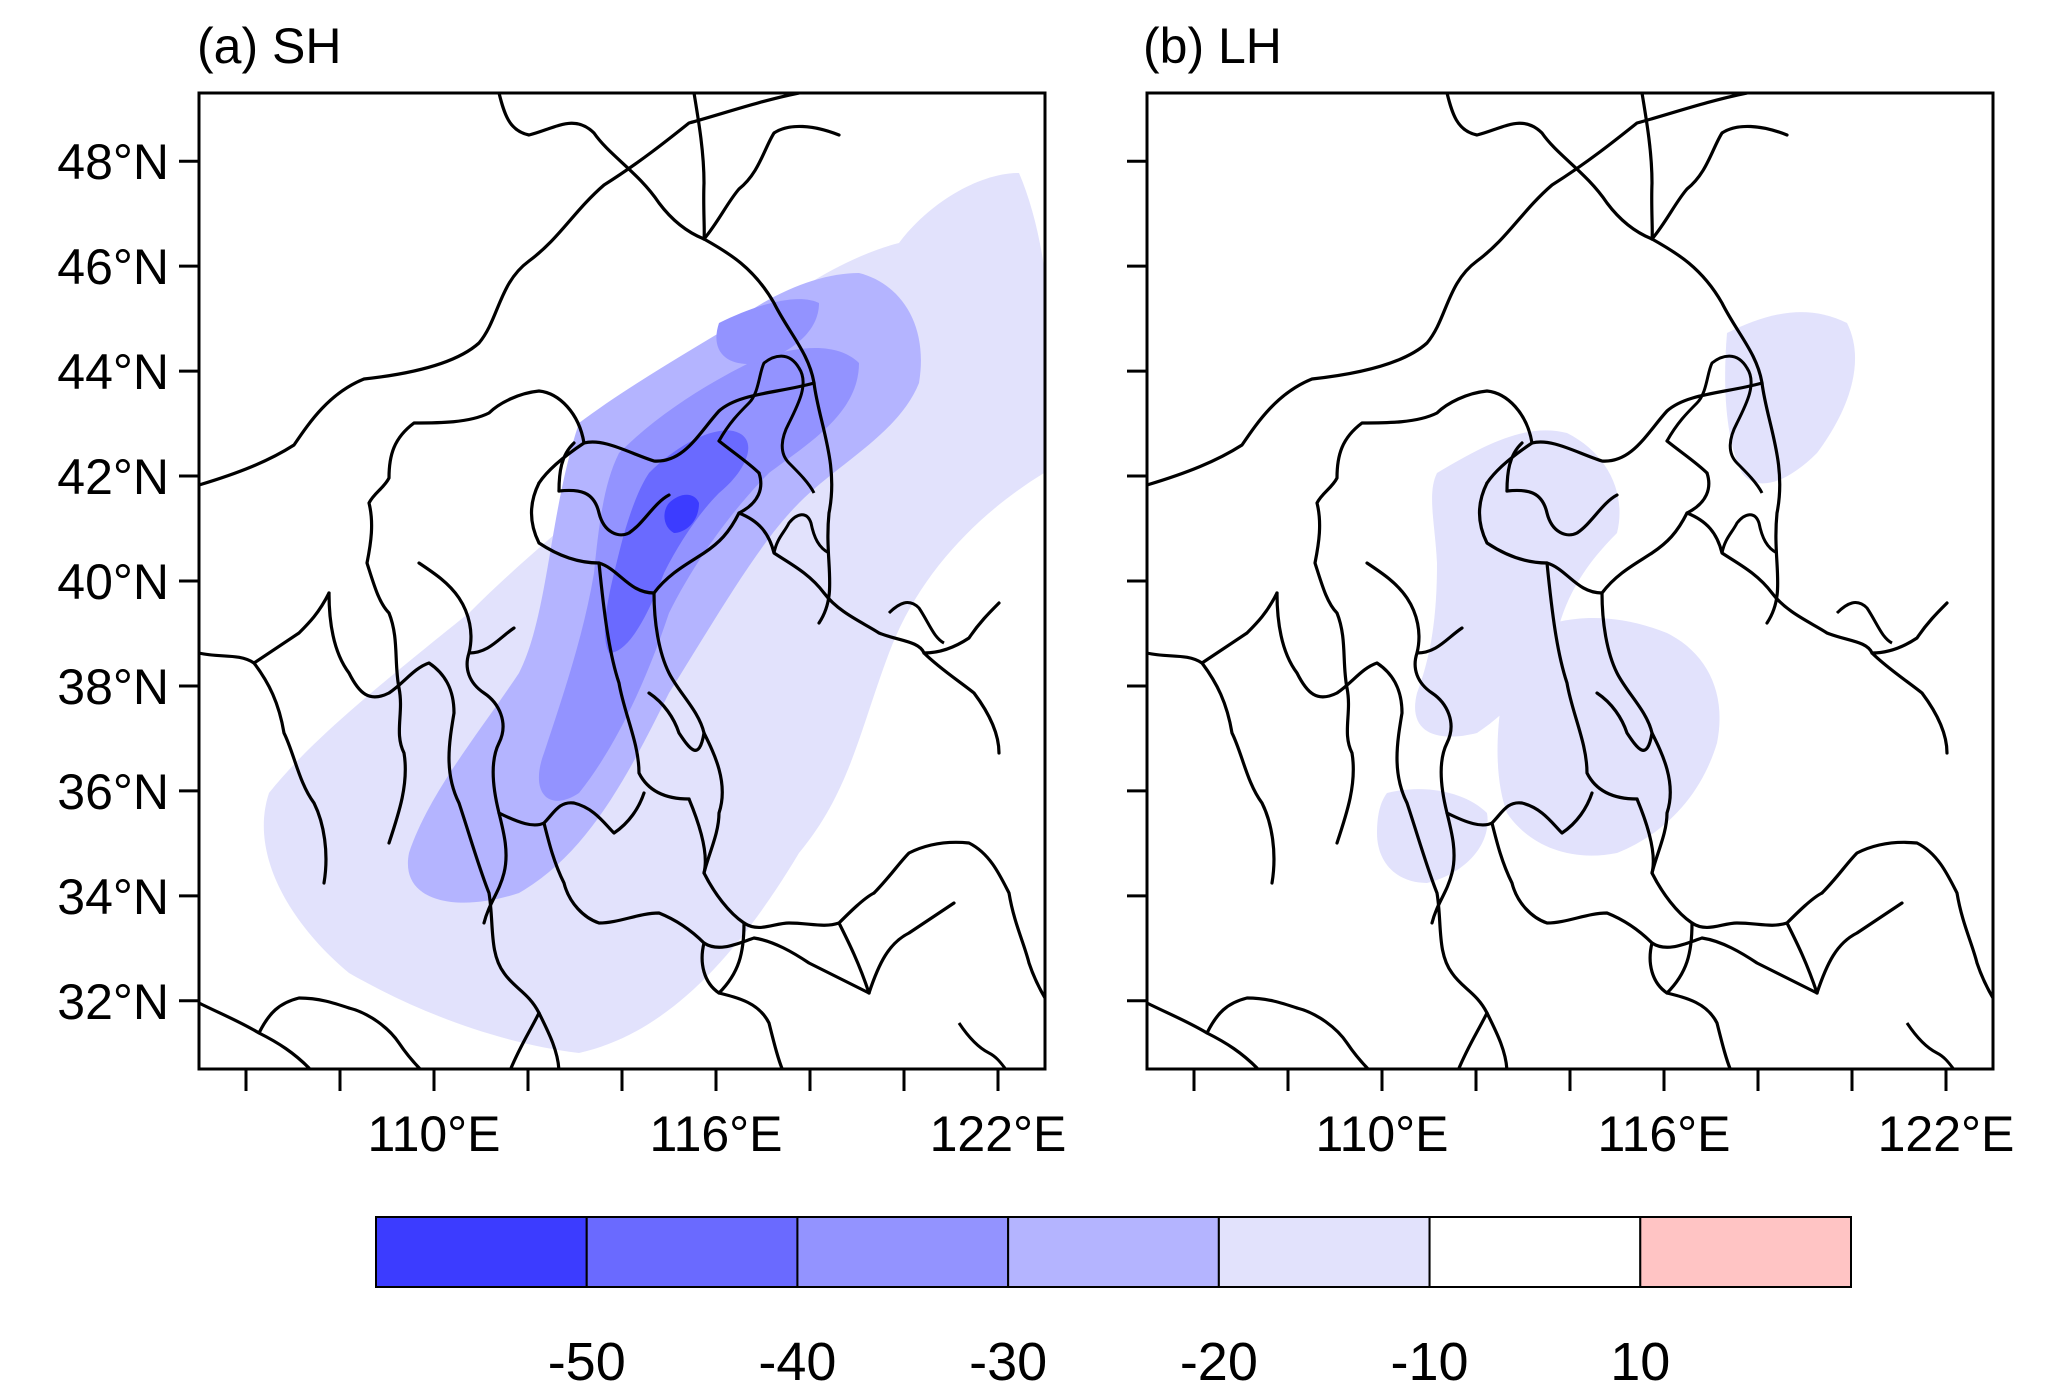  What do you see at coordinates (113, 687) in the screenshot?
I see `lat-tick-label: 38°N` at bounding box center [113, 687].